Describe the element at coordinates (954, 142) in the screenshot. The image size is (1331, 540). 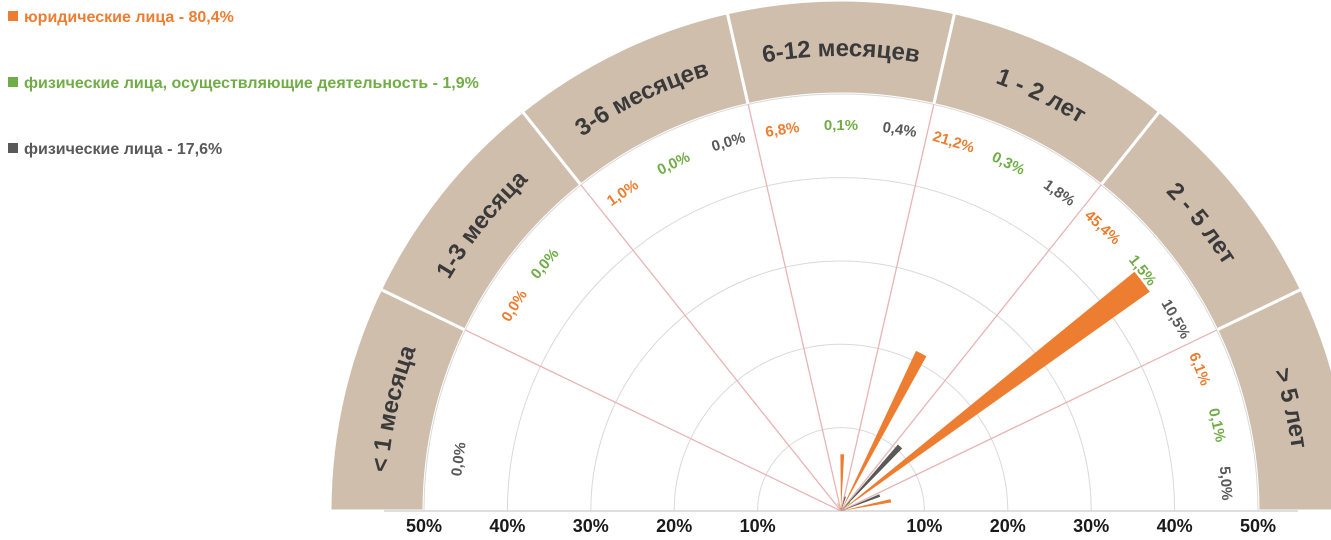
I see `data-label: 21,2%` at that location.